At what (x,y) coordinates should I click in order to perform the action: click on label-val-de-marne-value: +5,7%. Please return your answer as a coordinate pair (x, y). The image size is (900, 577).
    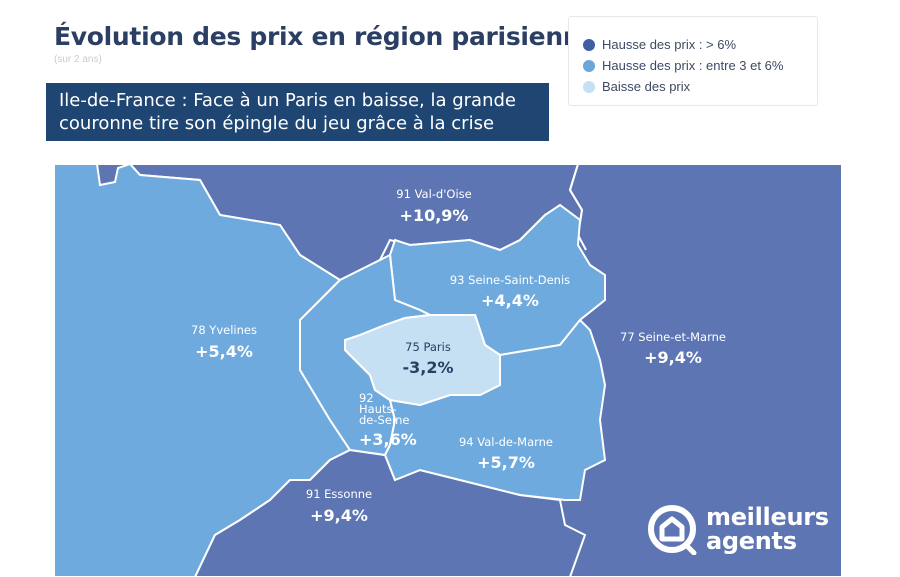
    Looking at the image, I should click on (506, 462).